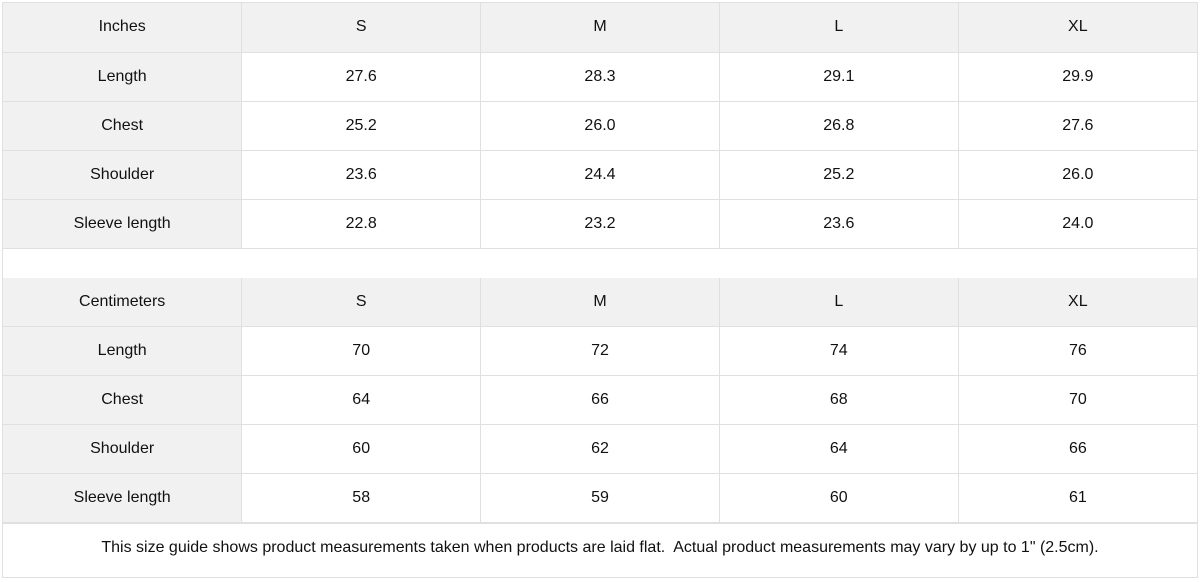 This screenshot has height=582, width=1200. What do you see at coordinates (1077, 223) in the screenshot?
I see `measurement-value-cell: 24.0` at bounding box center [1077, 223].